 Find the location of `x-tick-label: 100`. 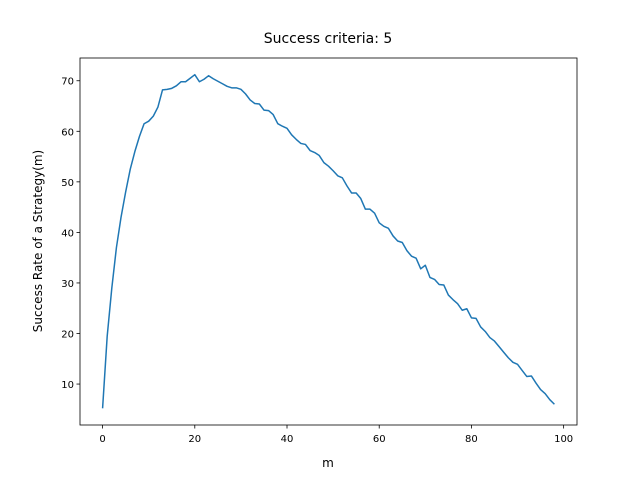

x-tick-label: 100 is located at coordinates (563, 439).